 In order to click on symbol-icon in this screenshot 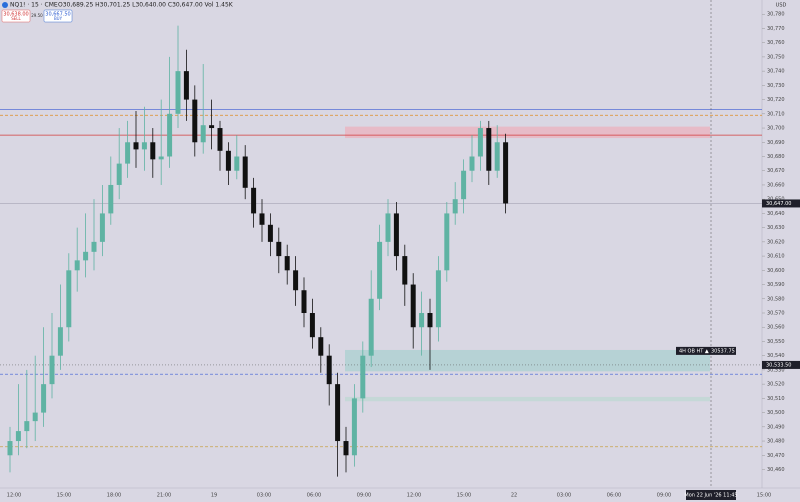, I will do `click(5, 5)`.